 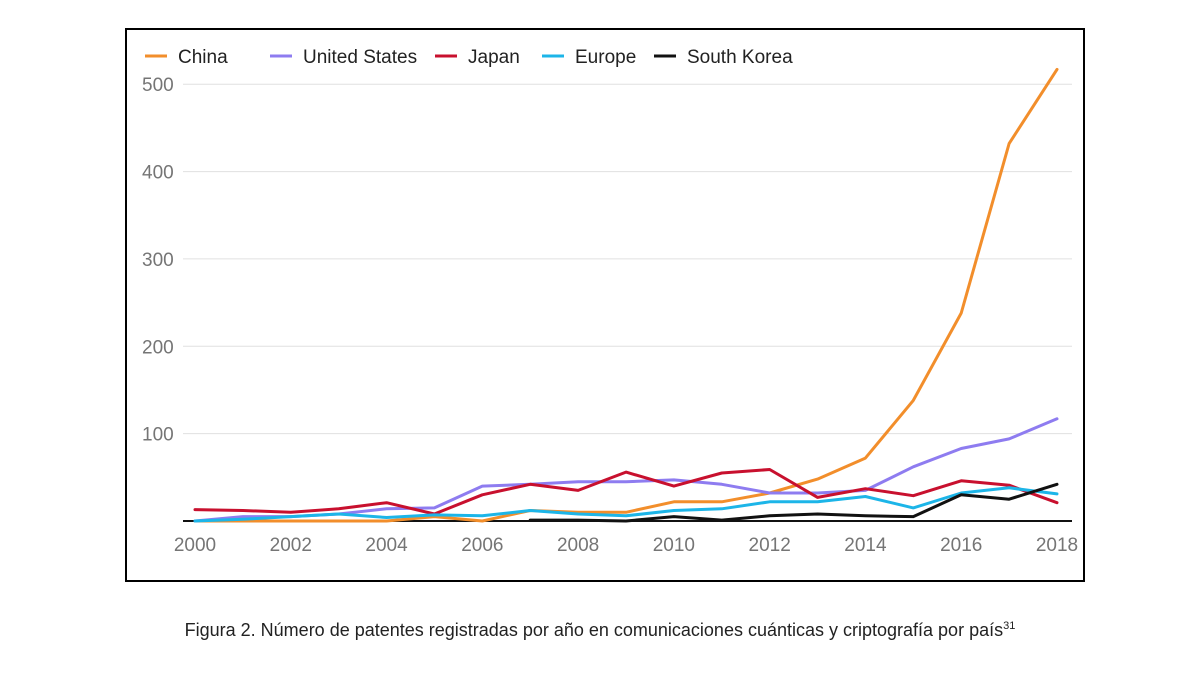 I want to click on x-tick-label: 2016, so click(x=961, y=545).